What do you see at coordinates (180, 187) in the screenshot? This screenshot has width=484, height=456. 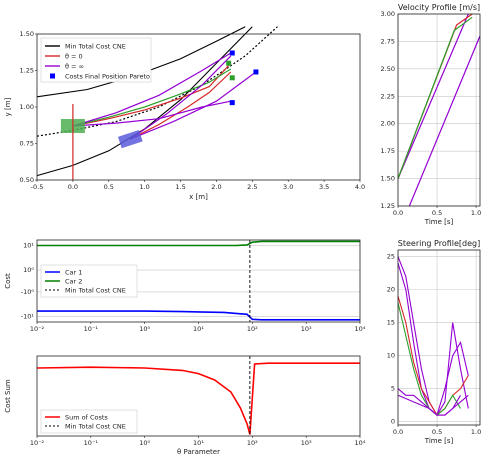 I see `trajectories-x-tick-label: 1.5` at bounding box center [180, 187].